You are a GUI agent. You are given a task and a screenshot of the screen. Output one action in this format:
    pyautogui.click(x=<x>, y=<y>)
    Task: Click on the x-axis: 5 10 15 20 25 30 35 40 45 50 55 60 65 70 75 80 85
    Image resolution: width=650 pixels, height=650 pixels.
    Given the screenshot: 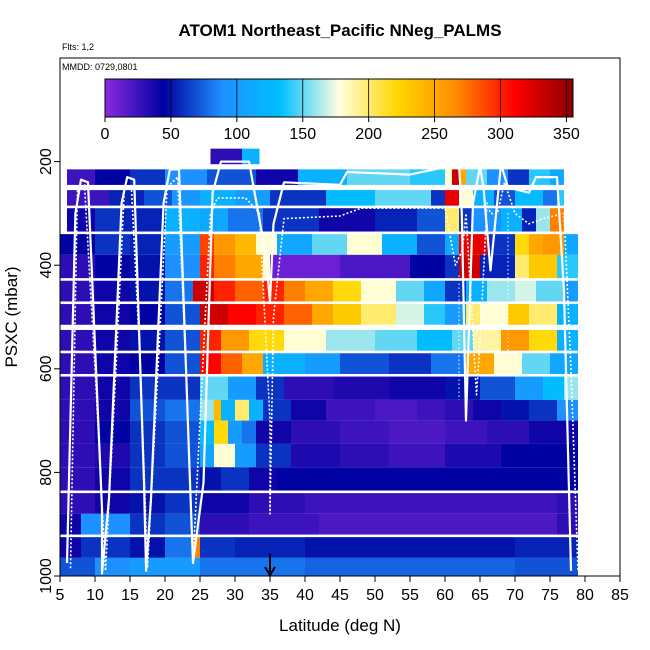 What is the action you would take?
    pyautogui.click(x=342, y=590)
    